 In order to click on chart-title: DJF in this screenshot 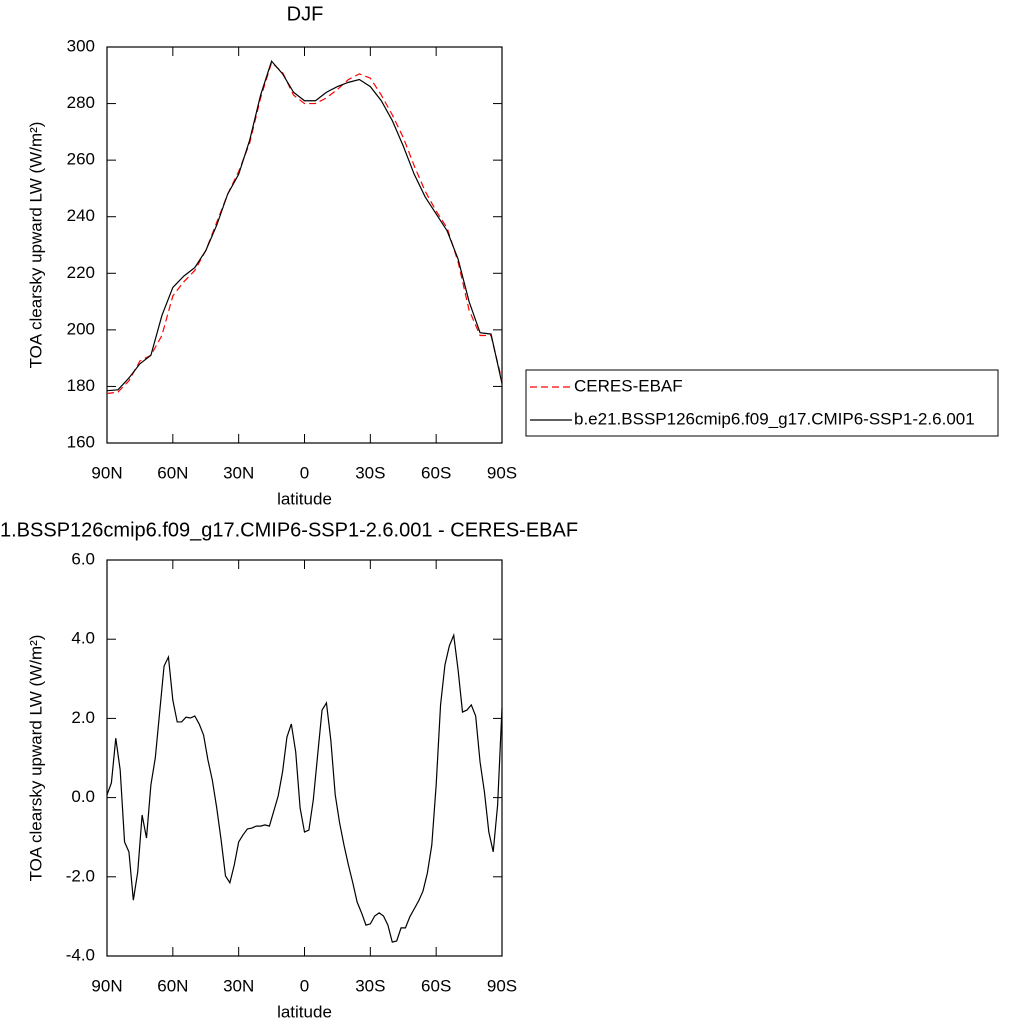, I will do `click(305, 14)`.